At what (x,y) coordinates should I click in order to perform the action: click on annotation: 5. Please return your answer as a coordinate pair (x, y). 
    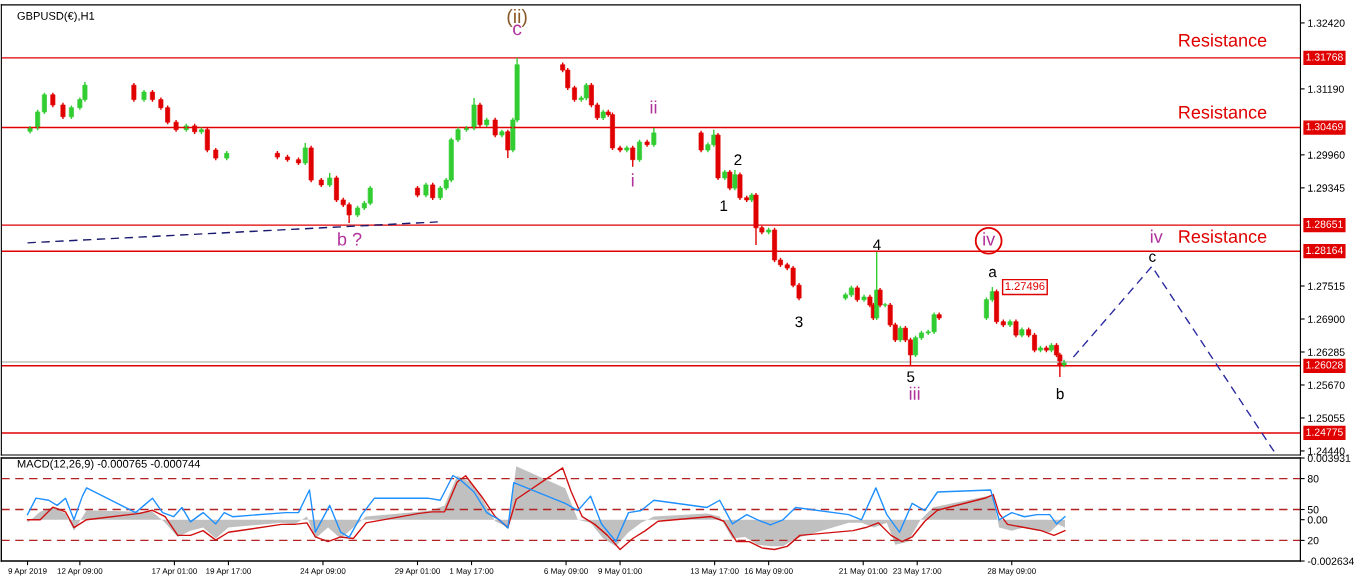
    Looking at the image, I should click on (911, 377).